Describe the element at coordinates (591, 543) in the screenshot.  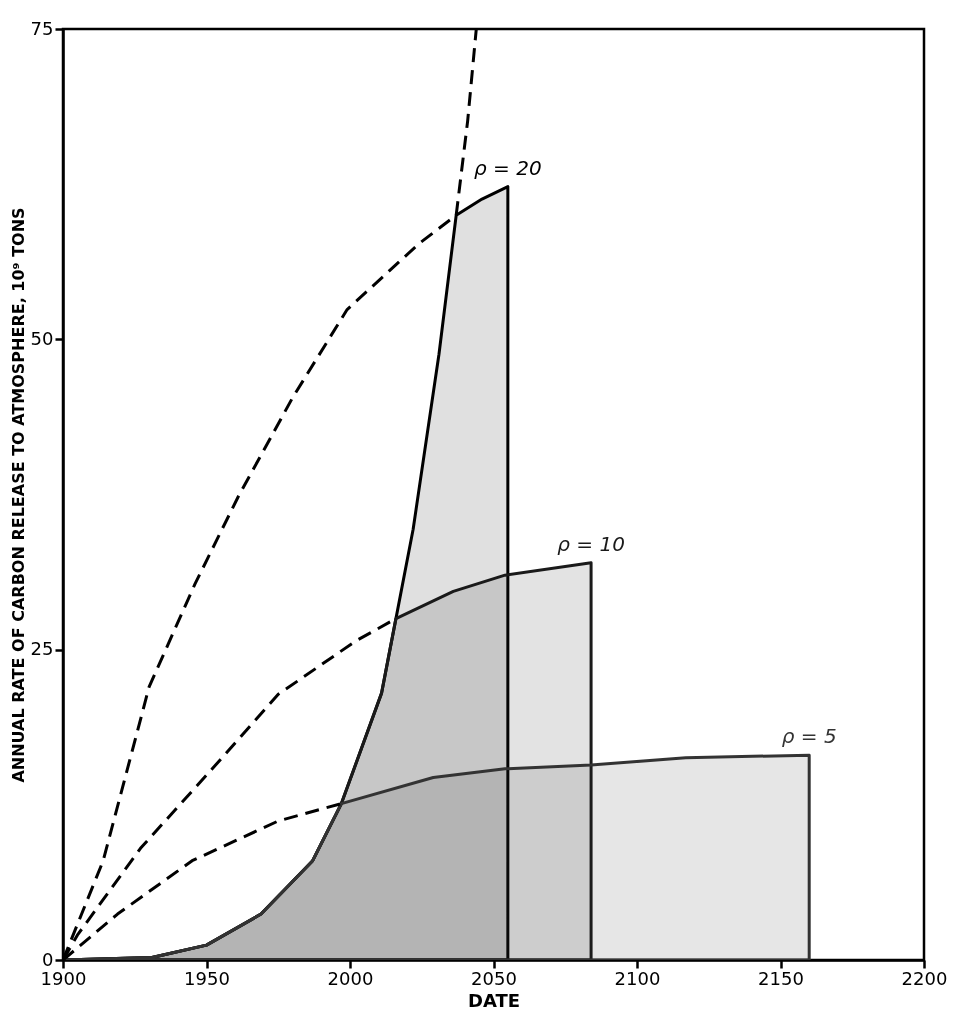
I see `series-label: ρ = 10` at that location.